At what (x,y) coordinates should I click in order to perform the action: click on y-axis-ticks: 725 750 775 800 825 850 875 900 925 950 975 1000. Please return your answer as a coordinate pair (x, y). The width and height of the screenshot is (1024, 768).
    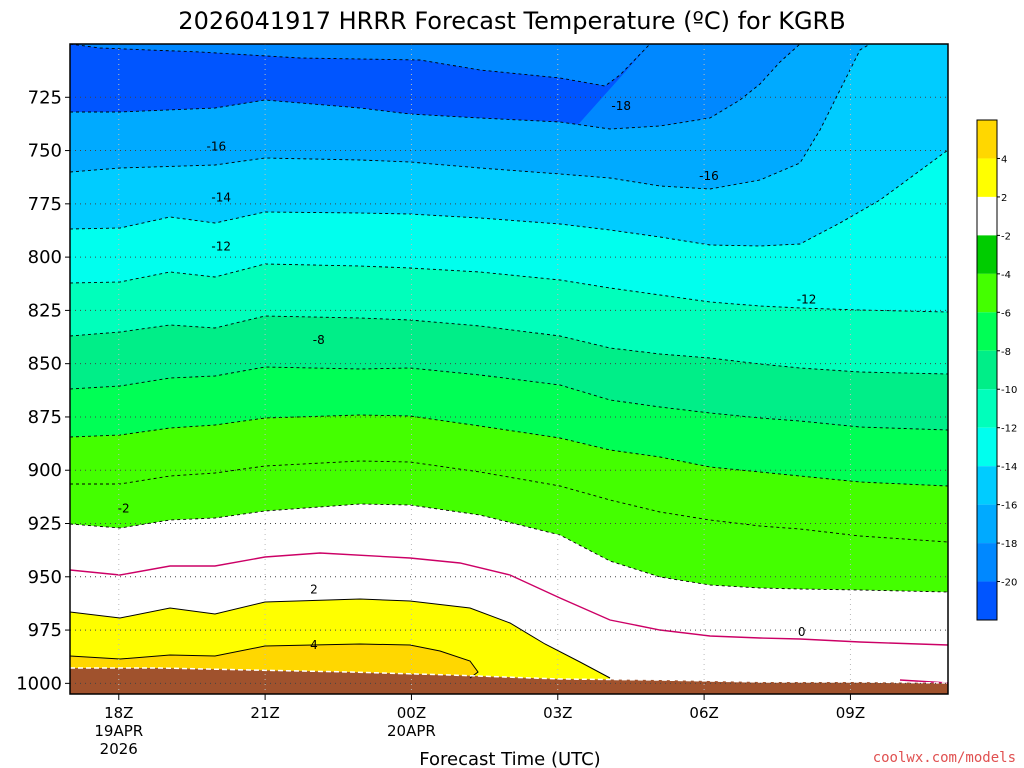
    Looking at the image, I should click on (43, 390).